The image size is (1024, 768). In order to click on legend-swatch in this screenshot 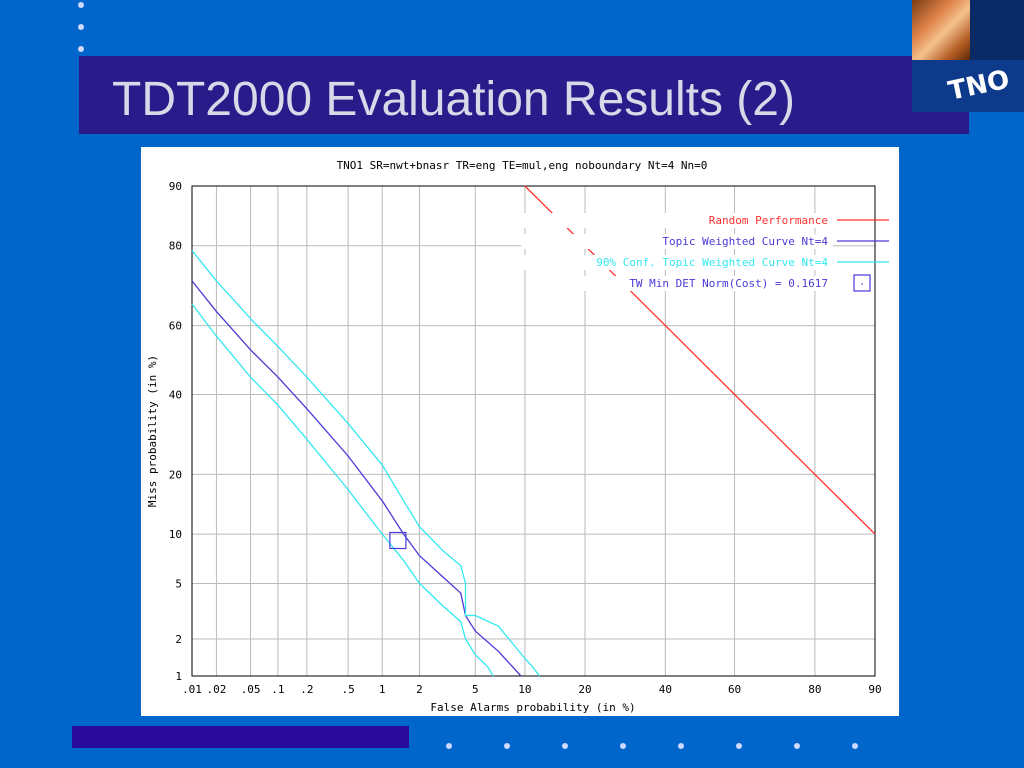, I will do `click(862, 283)`.